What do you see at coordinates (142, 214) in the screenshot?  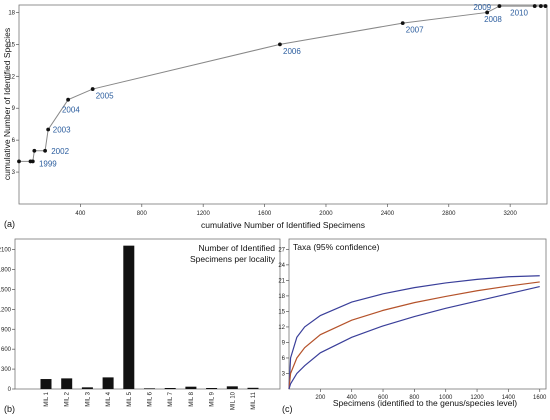 I see `panel-a-xtick-label: 800` at bounding box center [142, 214].